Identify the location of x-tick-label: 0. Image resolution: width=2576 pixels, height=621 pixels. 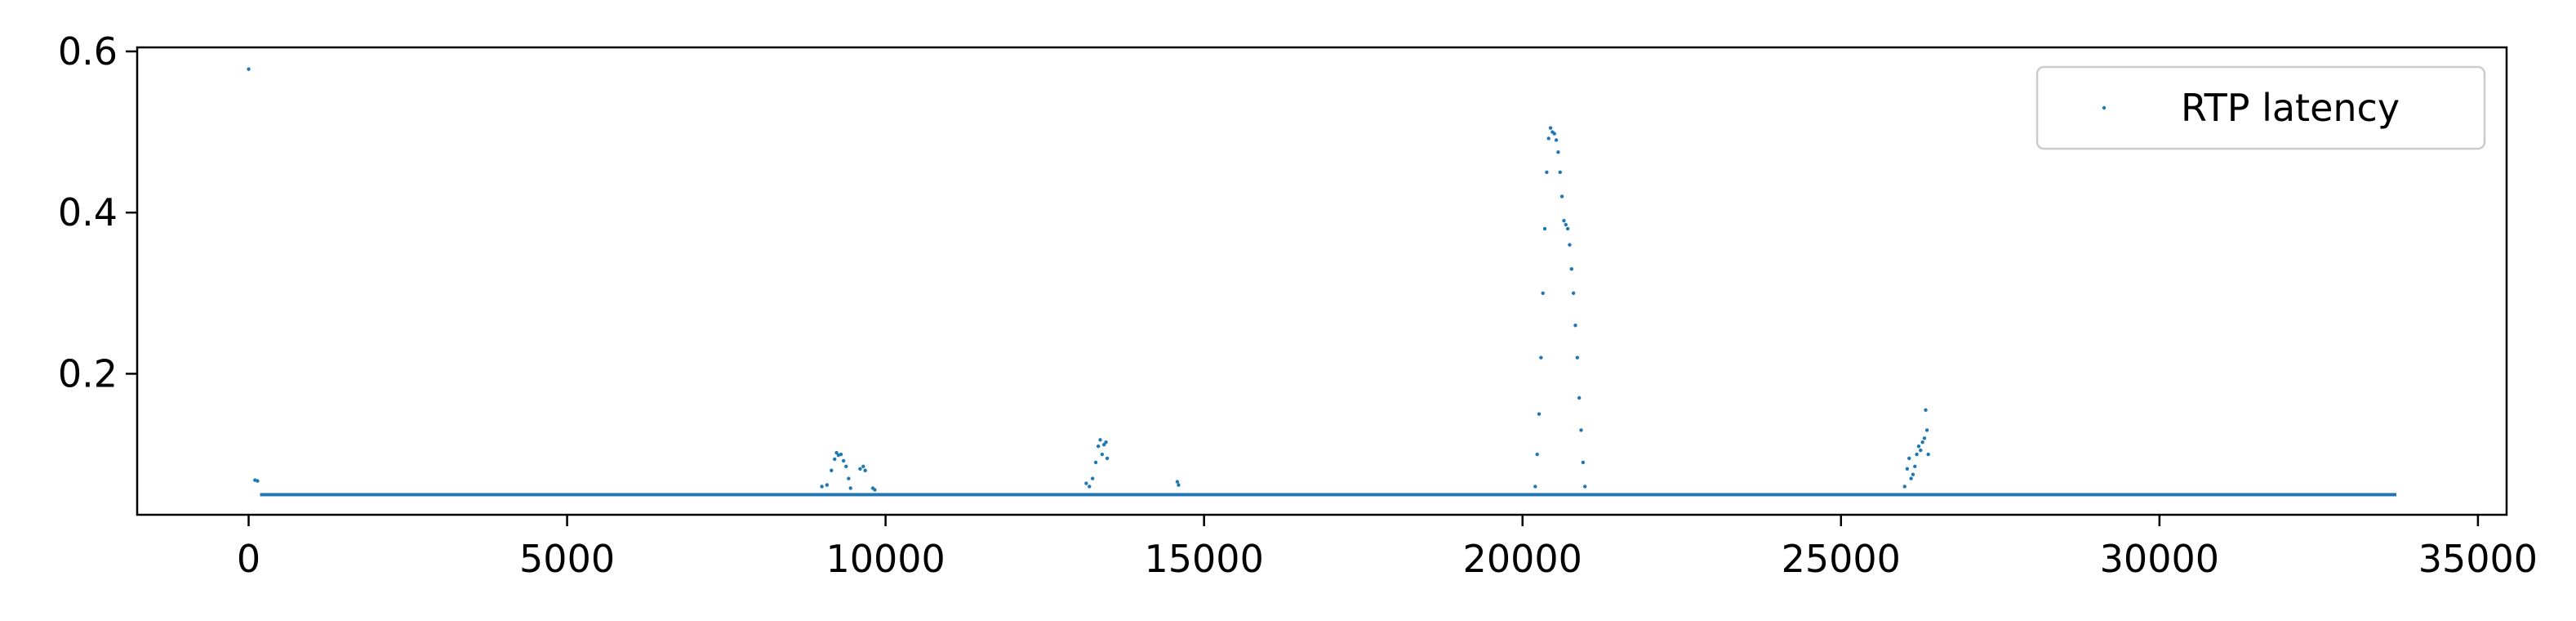
(249, 559).